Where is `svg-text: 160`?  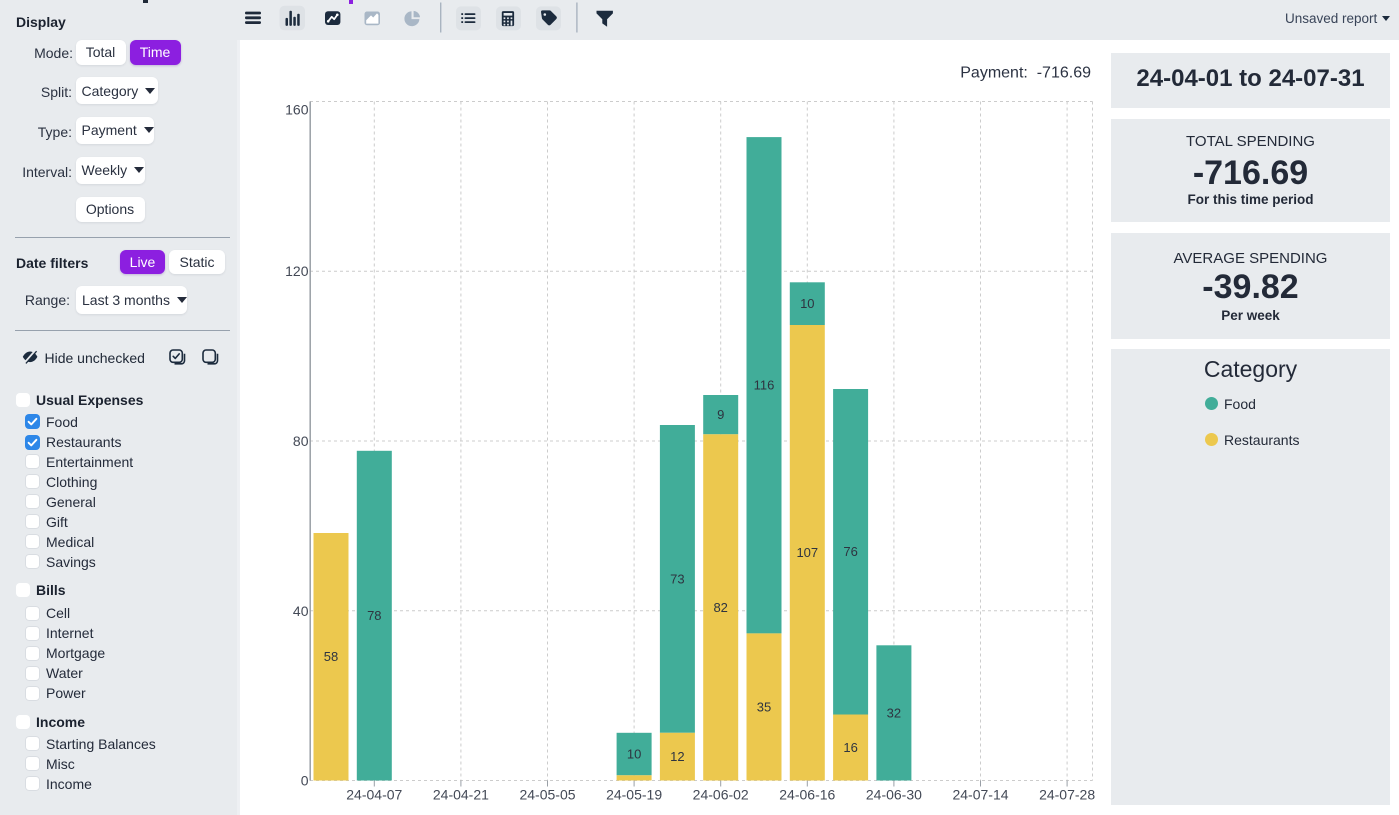
svg-text: 160 is located at coordinates (297, 110).